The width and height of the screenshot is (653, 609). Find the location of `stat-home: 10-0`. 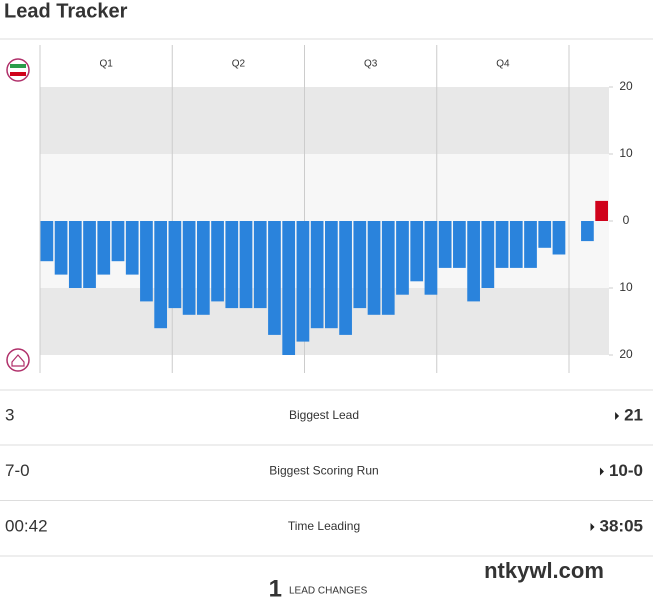

stat-home: 10-0 is located at coordinates (626, 470).